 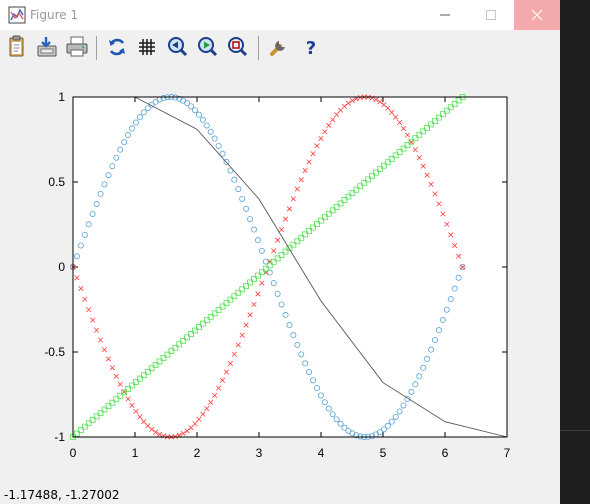 I want to click on options-icon, so click(x=279, y=47).